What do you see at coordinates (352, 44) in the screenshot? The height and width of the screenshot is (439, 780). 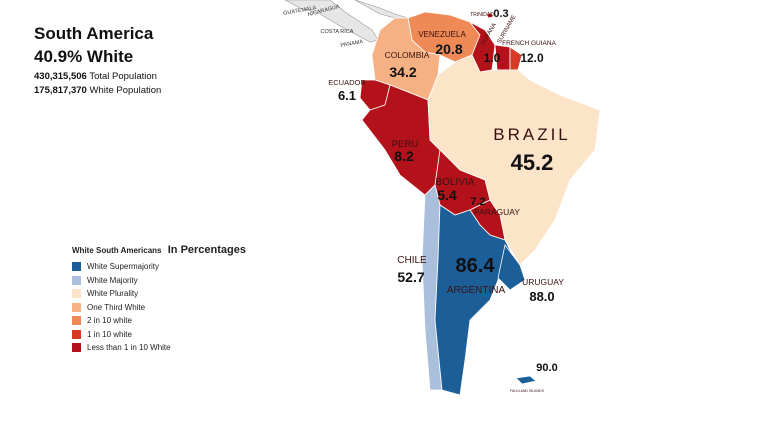 I see `region-label: PANAMA` at bounding box center [352, 44].